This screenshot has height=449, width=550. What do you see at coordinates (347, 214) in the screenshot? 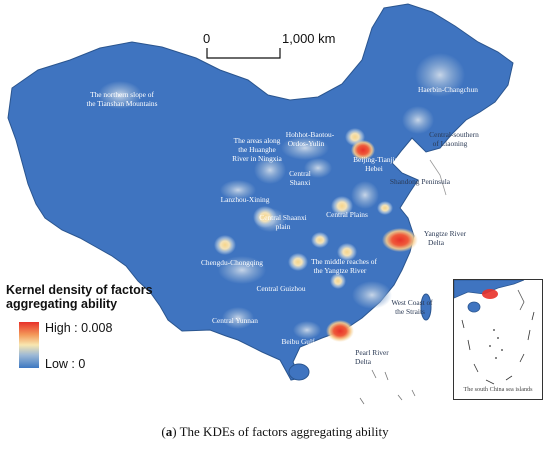
I see `label-central-plains: Central Plains` at bounding box center [347, 214].